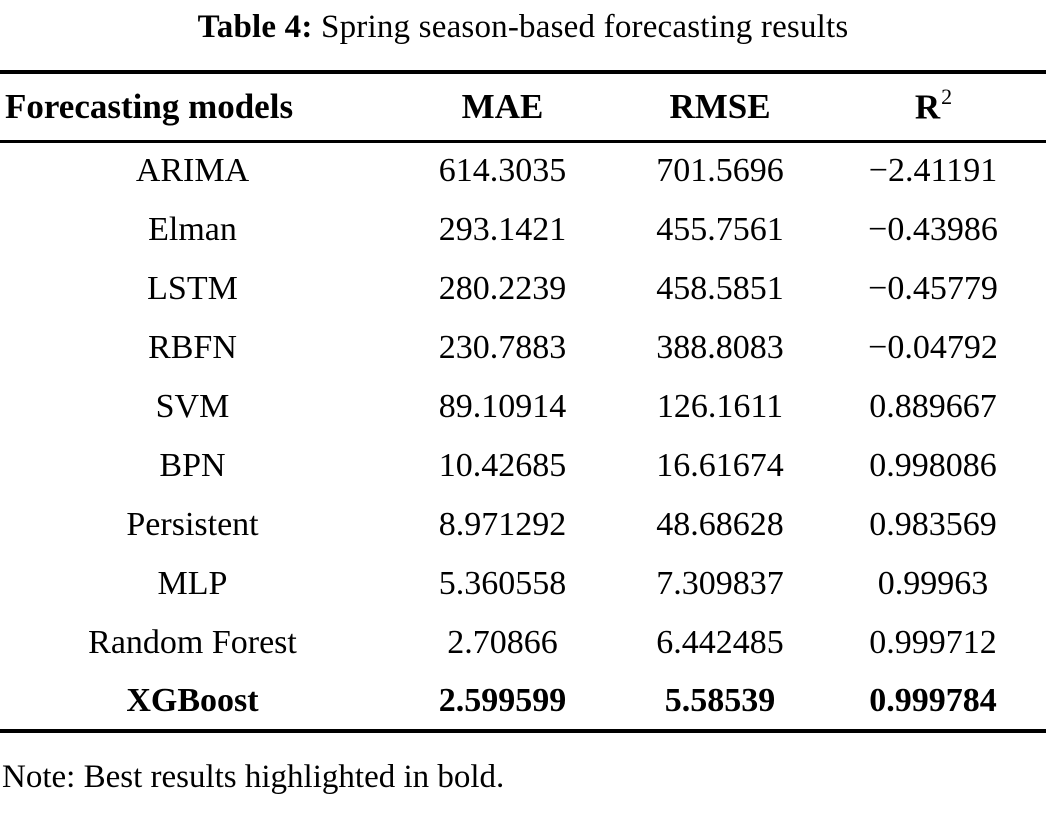  I want to click on table-row: SVM 89.10914 126.1611 0.889667, so click(523, 406).